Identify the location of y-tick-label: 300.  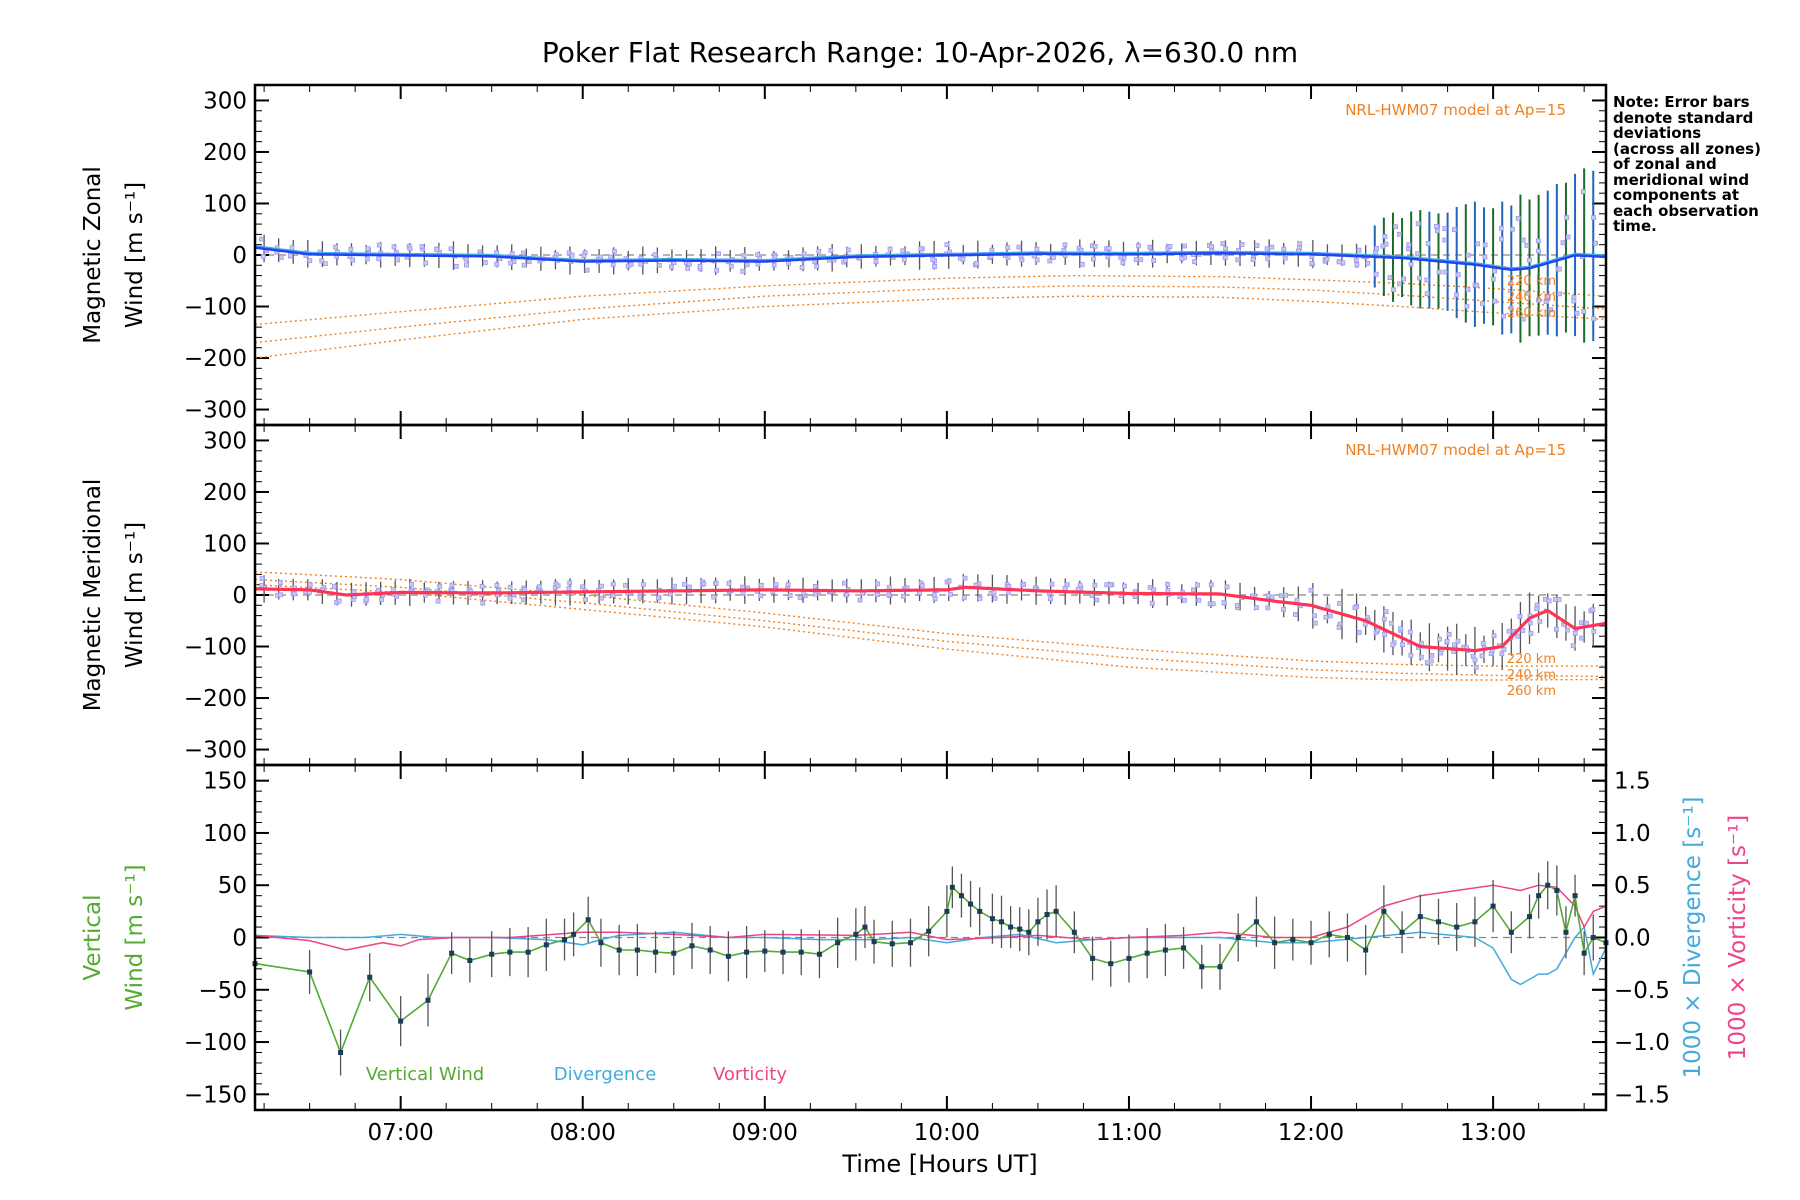
(225, 101).